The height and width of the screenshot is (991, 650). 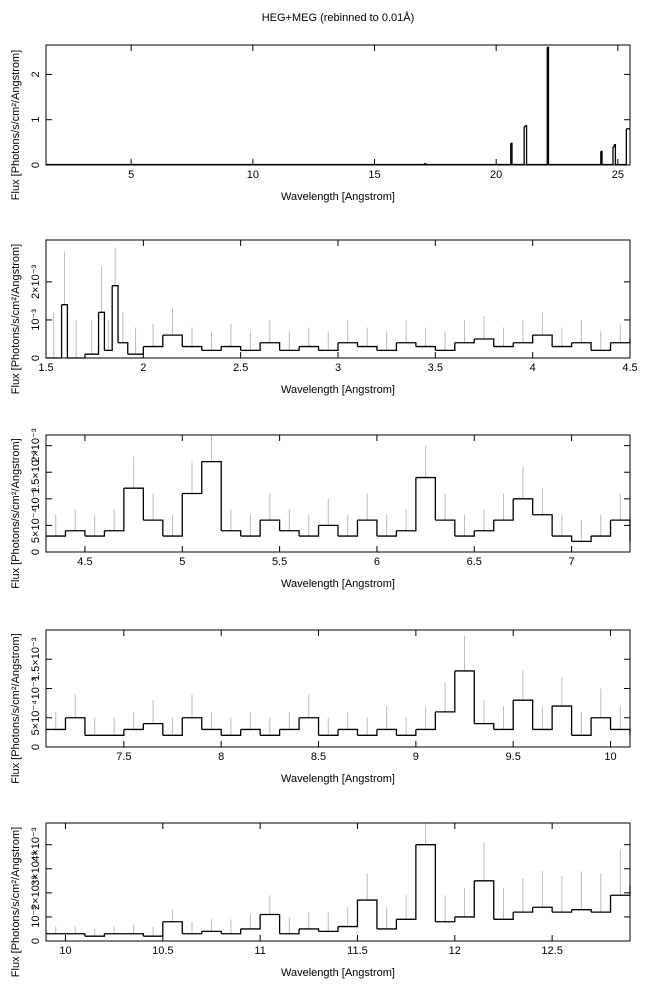 What do you see at coordinates (131, 175) in the screenshot?
I see `x-tick-label: 5` at bounding box center [131, 175].